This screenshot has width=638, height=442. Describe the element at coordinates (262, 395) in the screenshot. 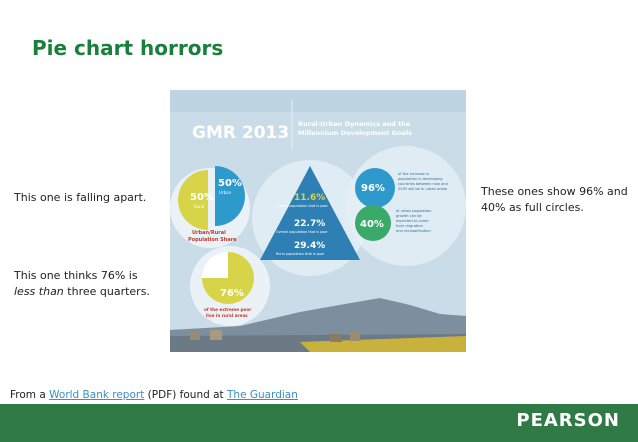

I see `guardian-link: The Guardian` at that location.